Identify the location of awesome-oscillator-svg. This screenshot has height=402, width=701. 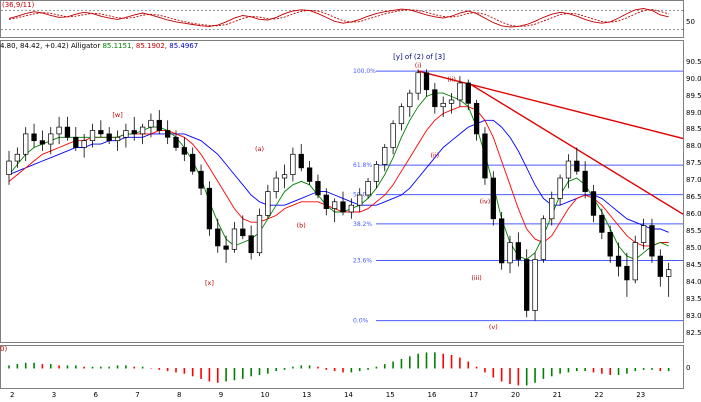
(339, 369).